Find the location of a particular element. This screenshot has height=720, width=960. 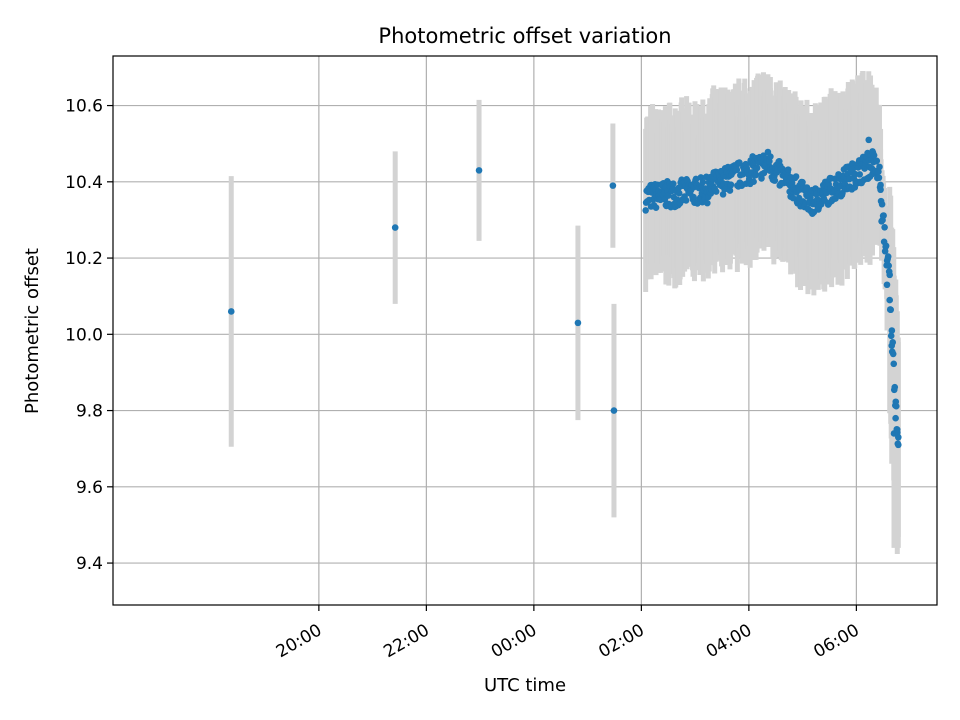

y-tick-label: 10.6 is located at coordinates (84, 107).